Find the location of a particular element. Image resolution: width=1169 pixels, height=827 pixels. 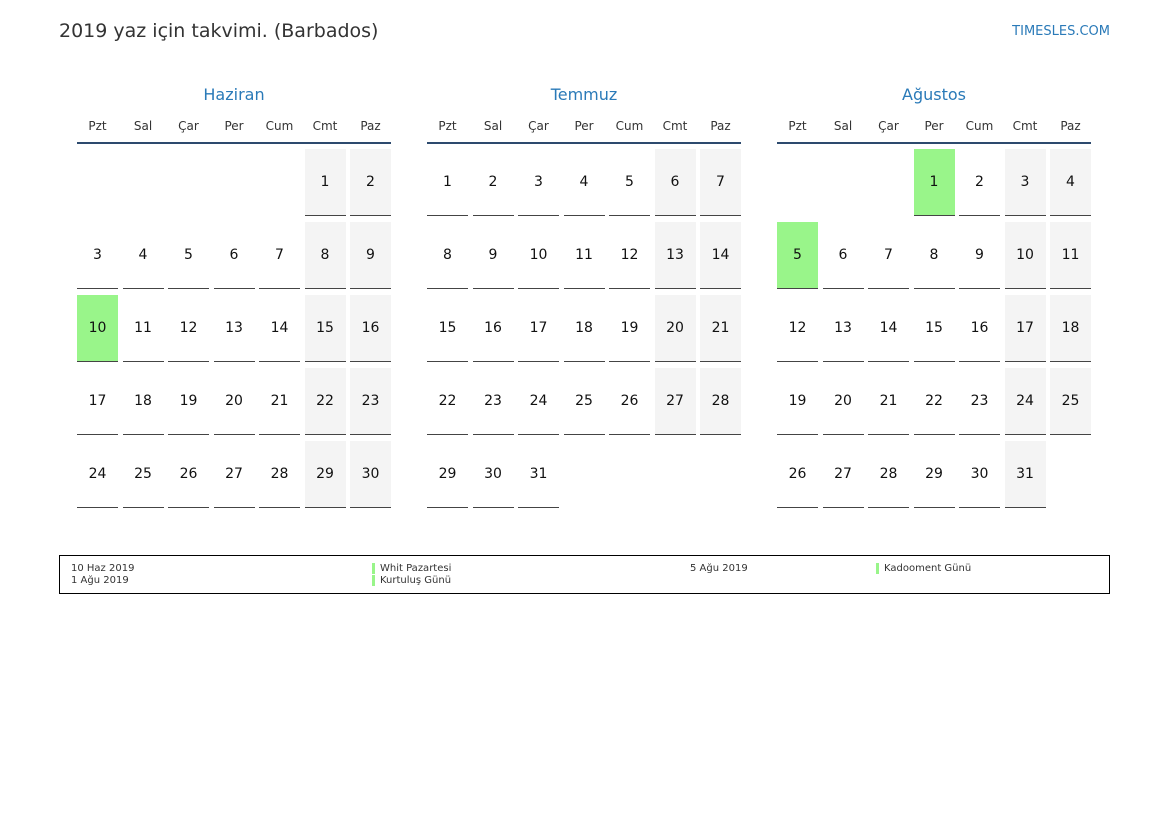

day-cell: 31 is located at coordinates (538, 474).